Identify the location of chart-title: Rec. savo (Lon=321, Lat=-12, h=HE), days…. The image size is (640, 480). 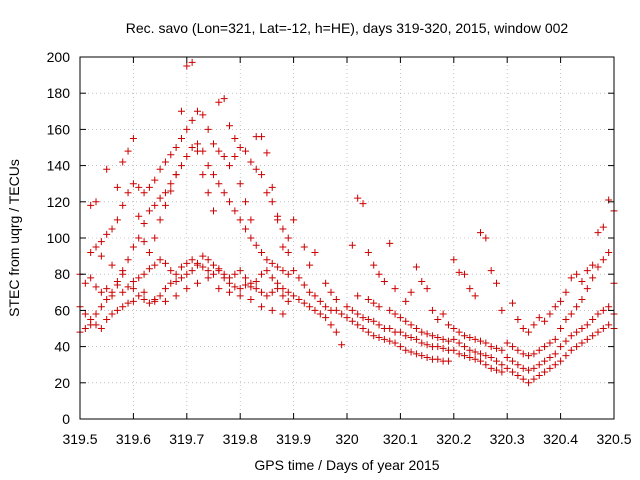
(347, 28).